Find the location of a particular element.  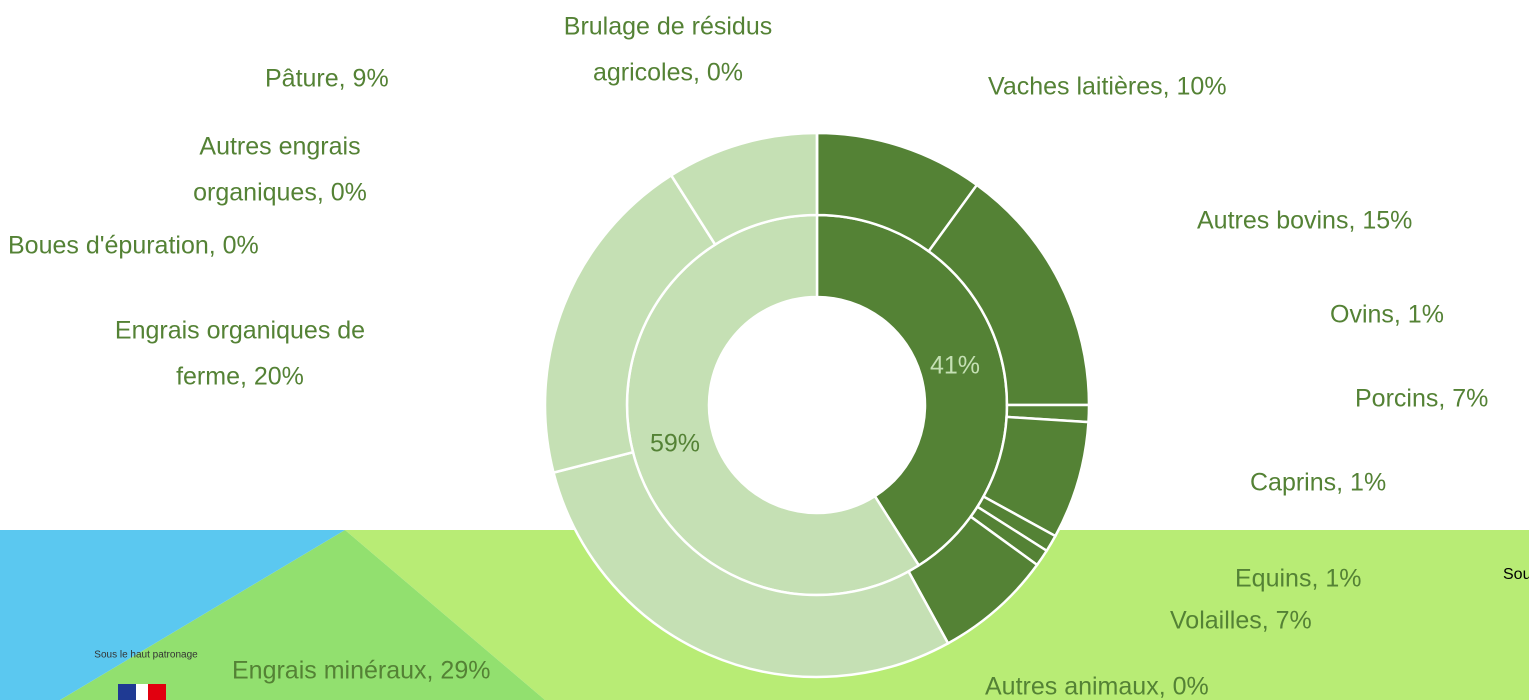

logo-red is located at coordinates (157, 692).